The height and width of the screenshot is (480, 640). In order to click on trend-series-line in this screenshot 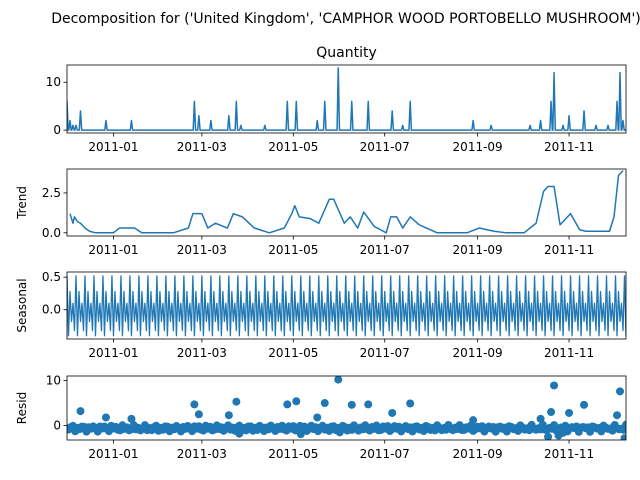, I will do `click(346, 202)`.